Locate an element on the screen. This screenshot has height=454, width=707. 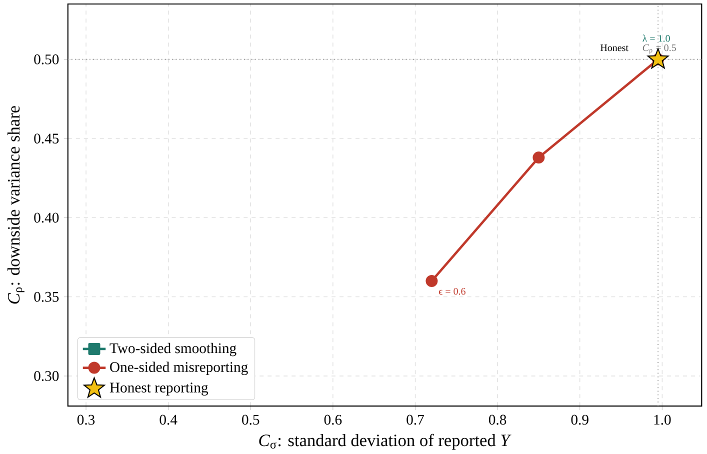
x-tick-label: 0.4 is located at coordinates (169, 419).